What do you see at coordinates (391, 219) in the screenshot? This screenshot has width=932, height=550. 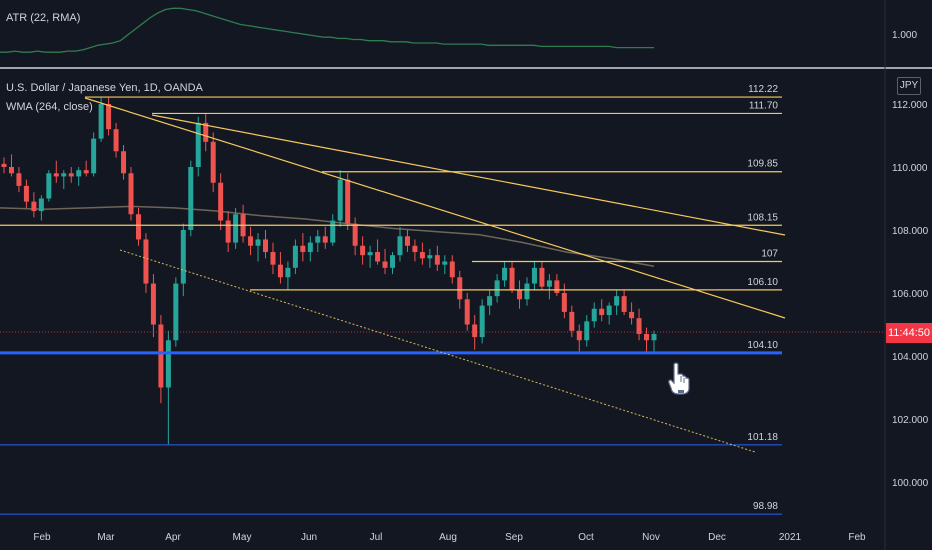 I see `level-108-15: 108.15` at bounding box center [391, 219].